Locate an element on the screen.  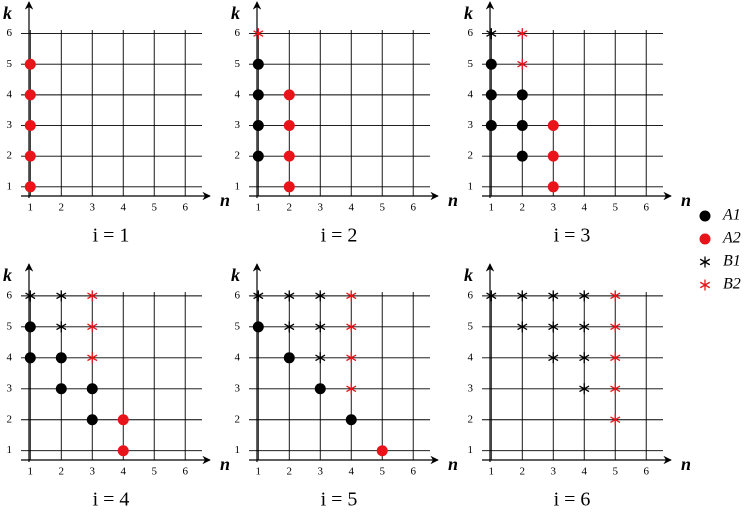
panel-title: i = 2 is located at coordinates (339, 236).